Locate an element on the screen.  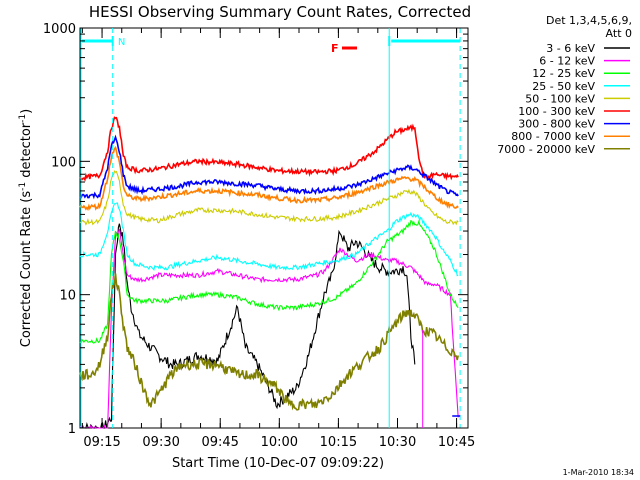
legend-title-line2: Att 0 is located at coordinates (619, 33).